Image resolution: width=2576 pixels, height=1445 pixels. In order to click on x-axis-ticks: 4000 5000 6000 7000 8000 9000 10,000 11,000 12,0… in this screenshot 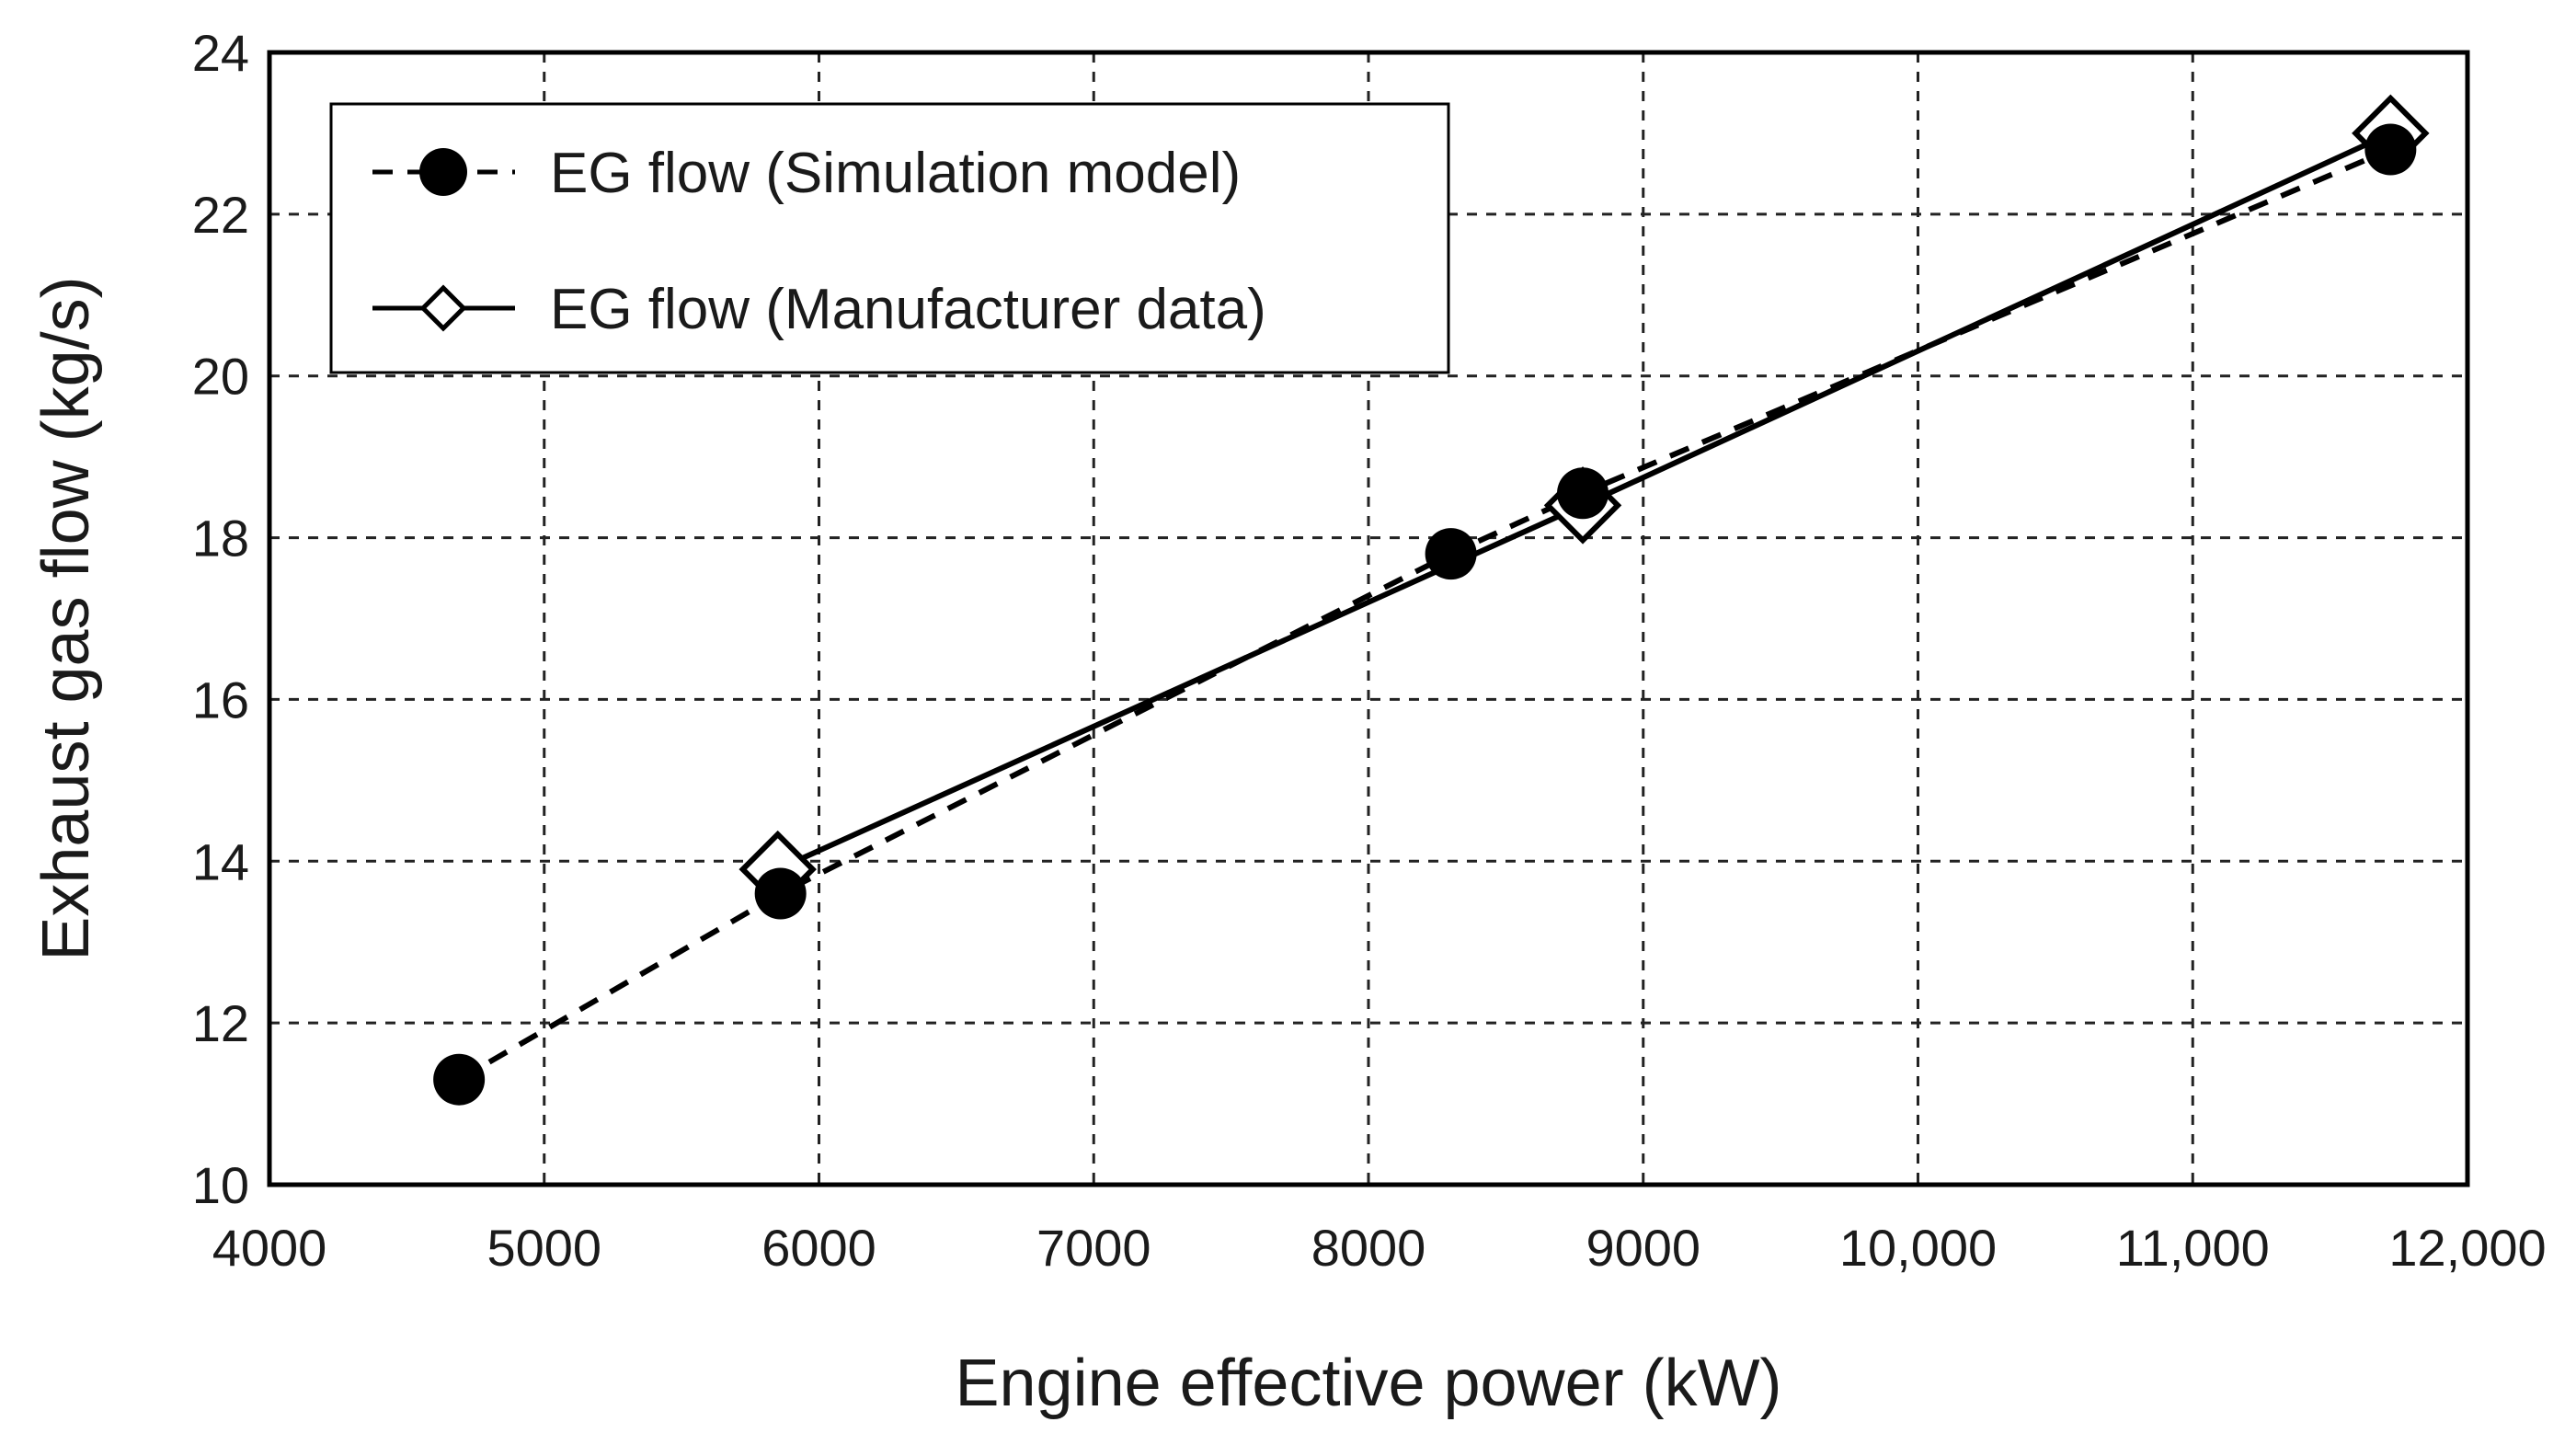, I will do `click(1379, 1248)`.